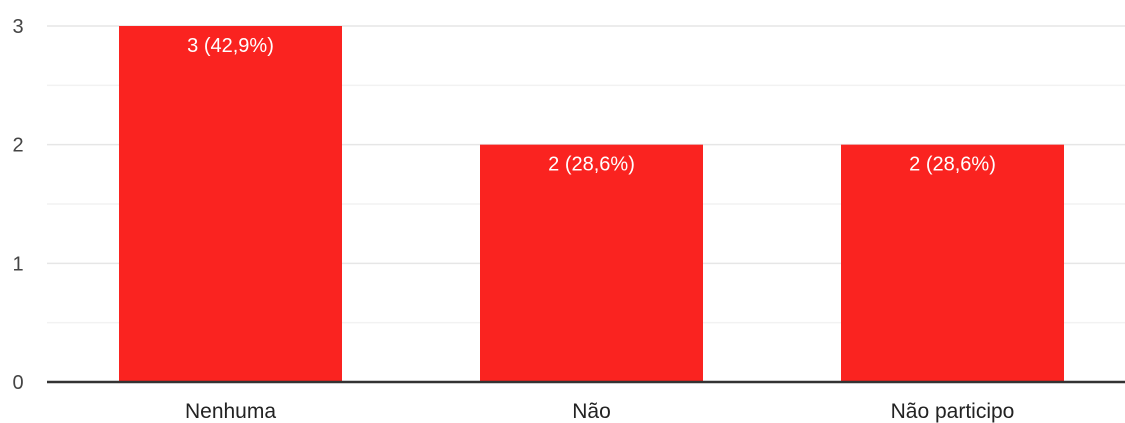  I want to click on y-tick-label-1: 1, so click(17, 264).